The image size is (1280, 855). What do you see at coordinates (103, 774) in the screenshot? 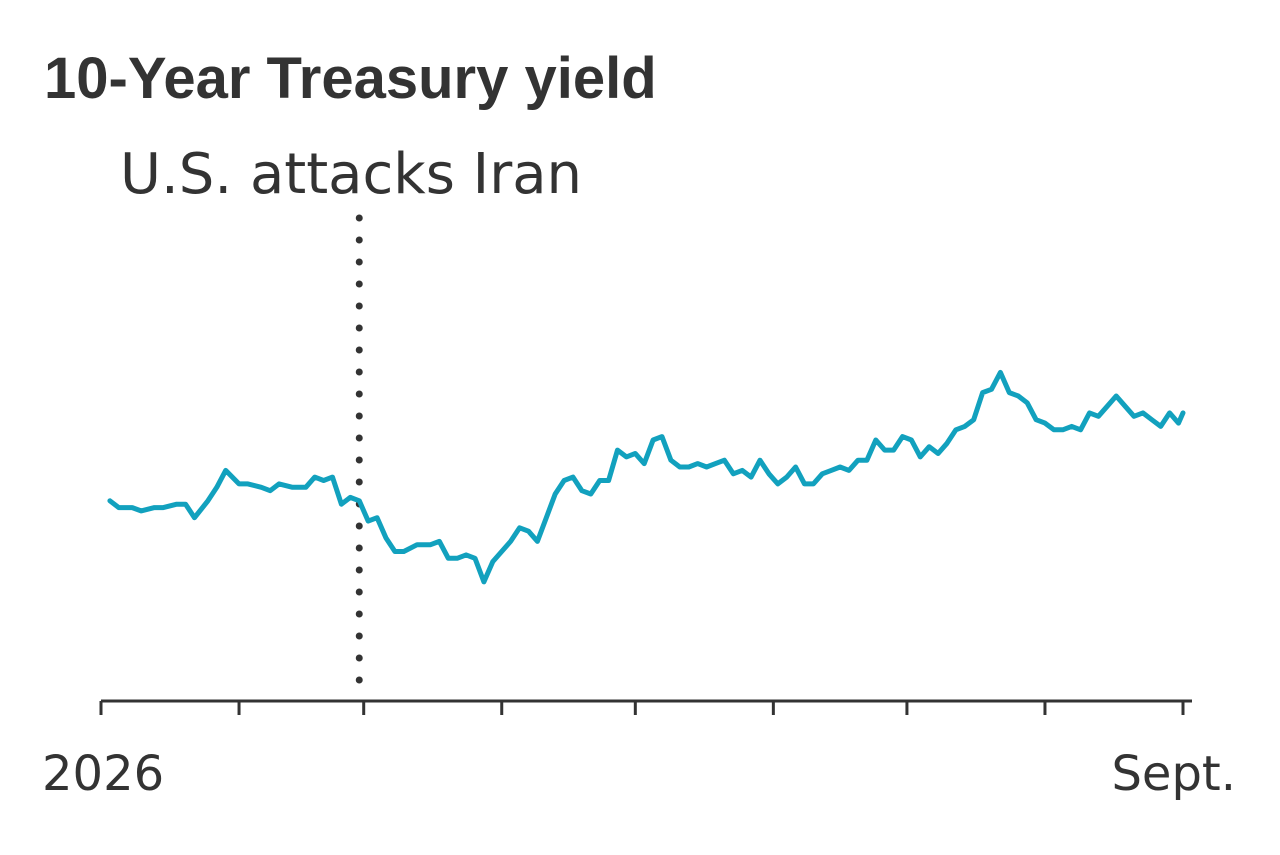
I see `x-tick-label-0: 2026` at bounding box center [103, 774].